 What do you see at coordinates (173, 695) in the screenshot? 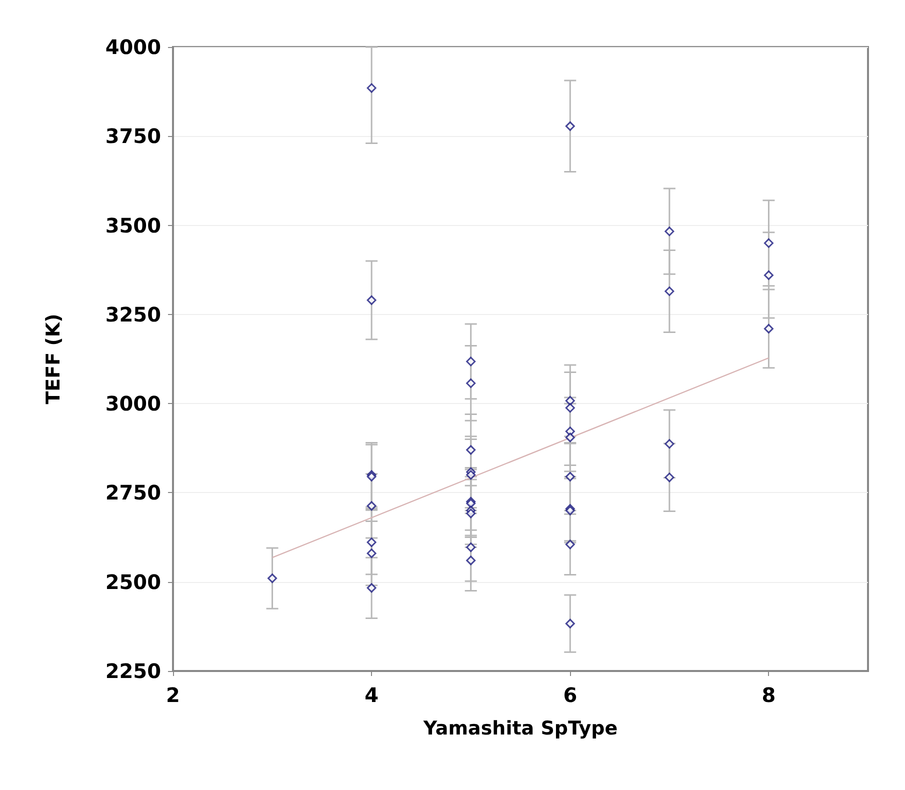
I see `x-tick-label: 2` at bounding box center [173, 695].